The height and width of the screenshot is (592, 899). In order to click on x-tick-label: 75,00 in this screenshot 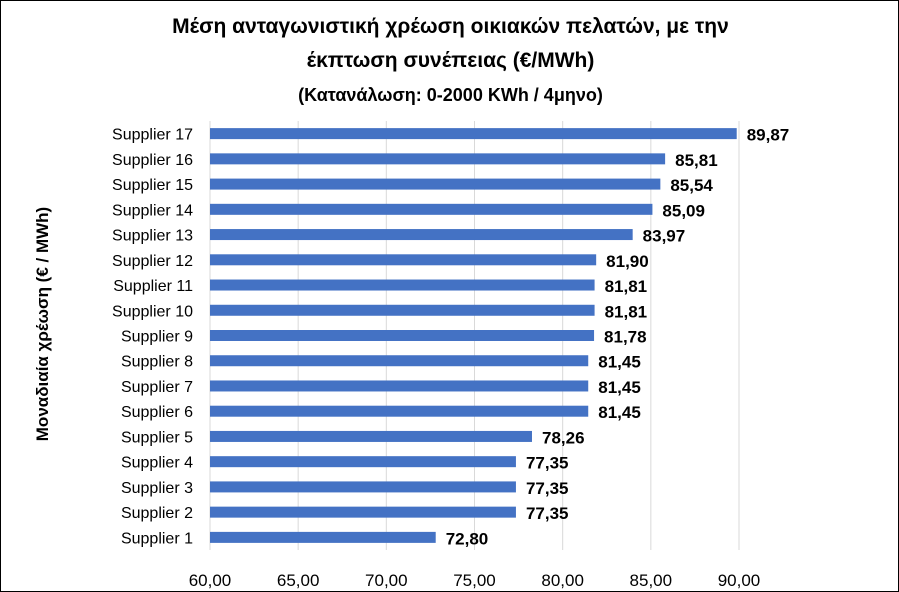, I will do `click(474, 580)`.